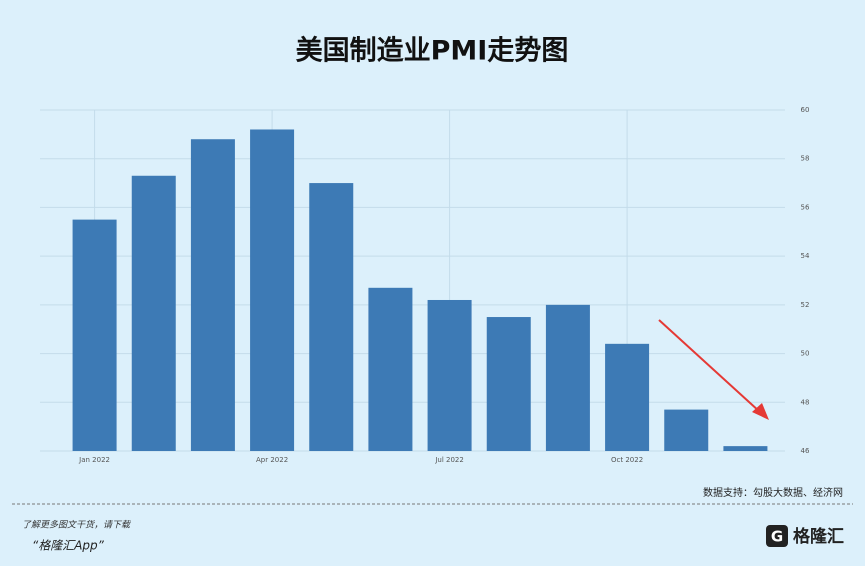  I want to click on footer-note: 了解更多图文干货，请下载, so click(76, 525).